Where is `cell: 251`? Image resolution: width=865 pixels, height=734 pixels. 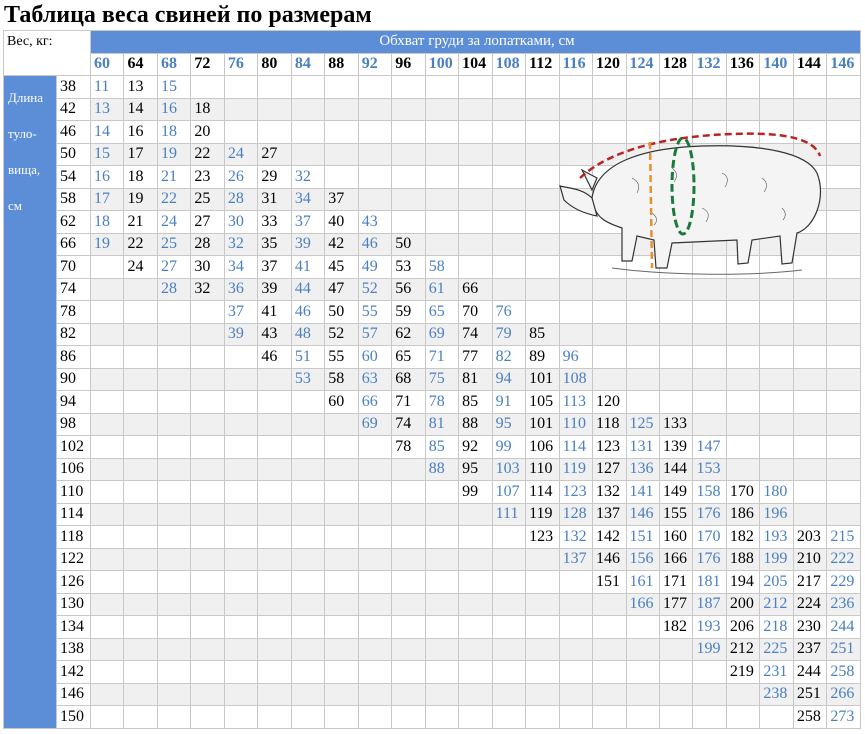 cell: 251 is located at coordinates (810, 694).